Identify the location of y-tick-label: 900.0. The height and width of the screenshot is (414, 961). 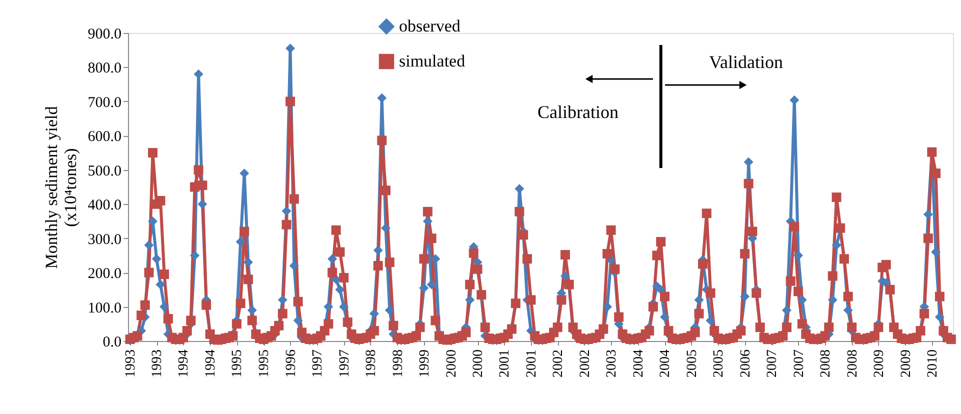
(105, 34).